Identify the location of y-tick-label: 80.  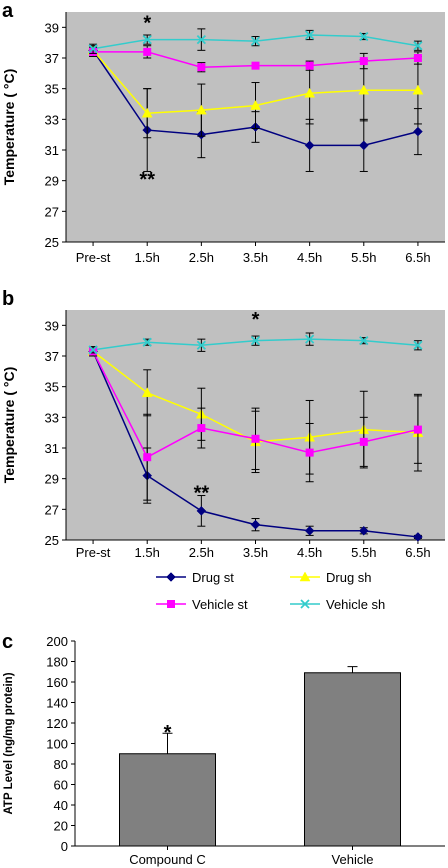
(61, 764).